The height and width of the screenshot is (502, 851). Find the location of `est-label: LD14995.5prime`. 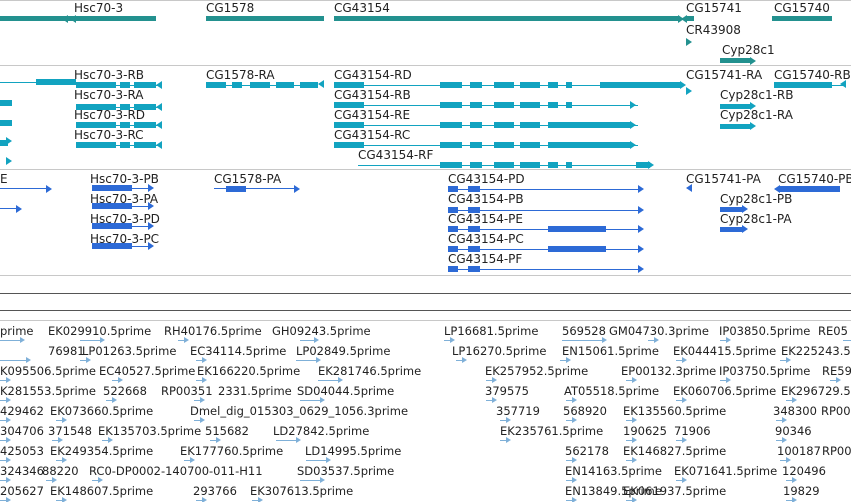

est-label: LD14995.5prime is located at coordinates (353, 451).